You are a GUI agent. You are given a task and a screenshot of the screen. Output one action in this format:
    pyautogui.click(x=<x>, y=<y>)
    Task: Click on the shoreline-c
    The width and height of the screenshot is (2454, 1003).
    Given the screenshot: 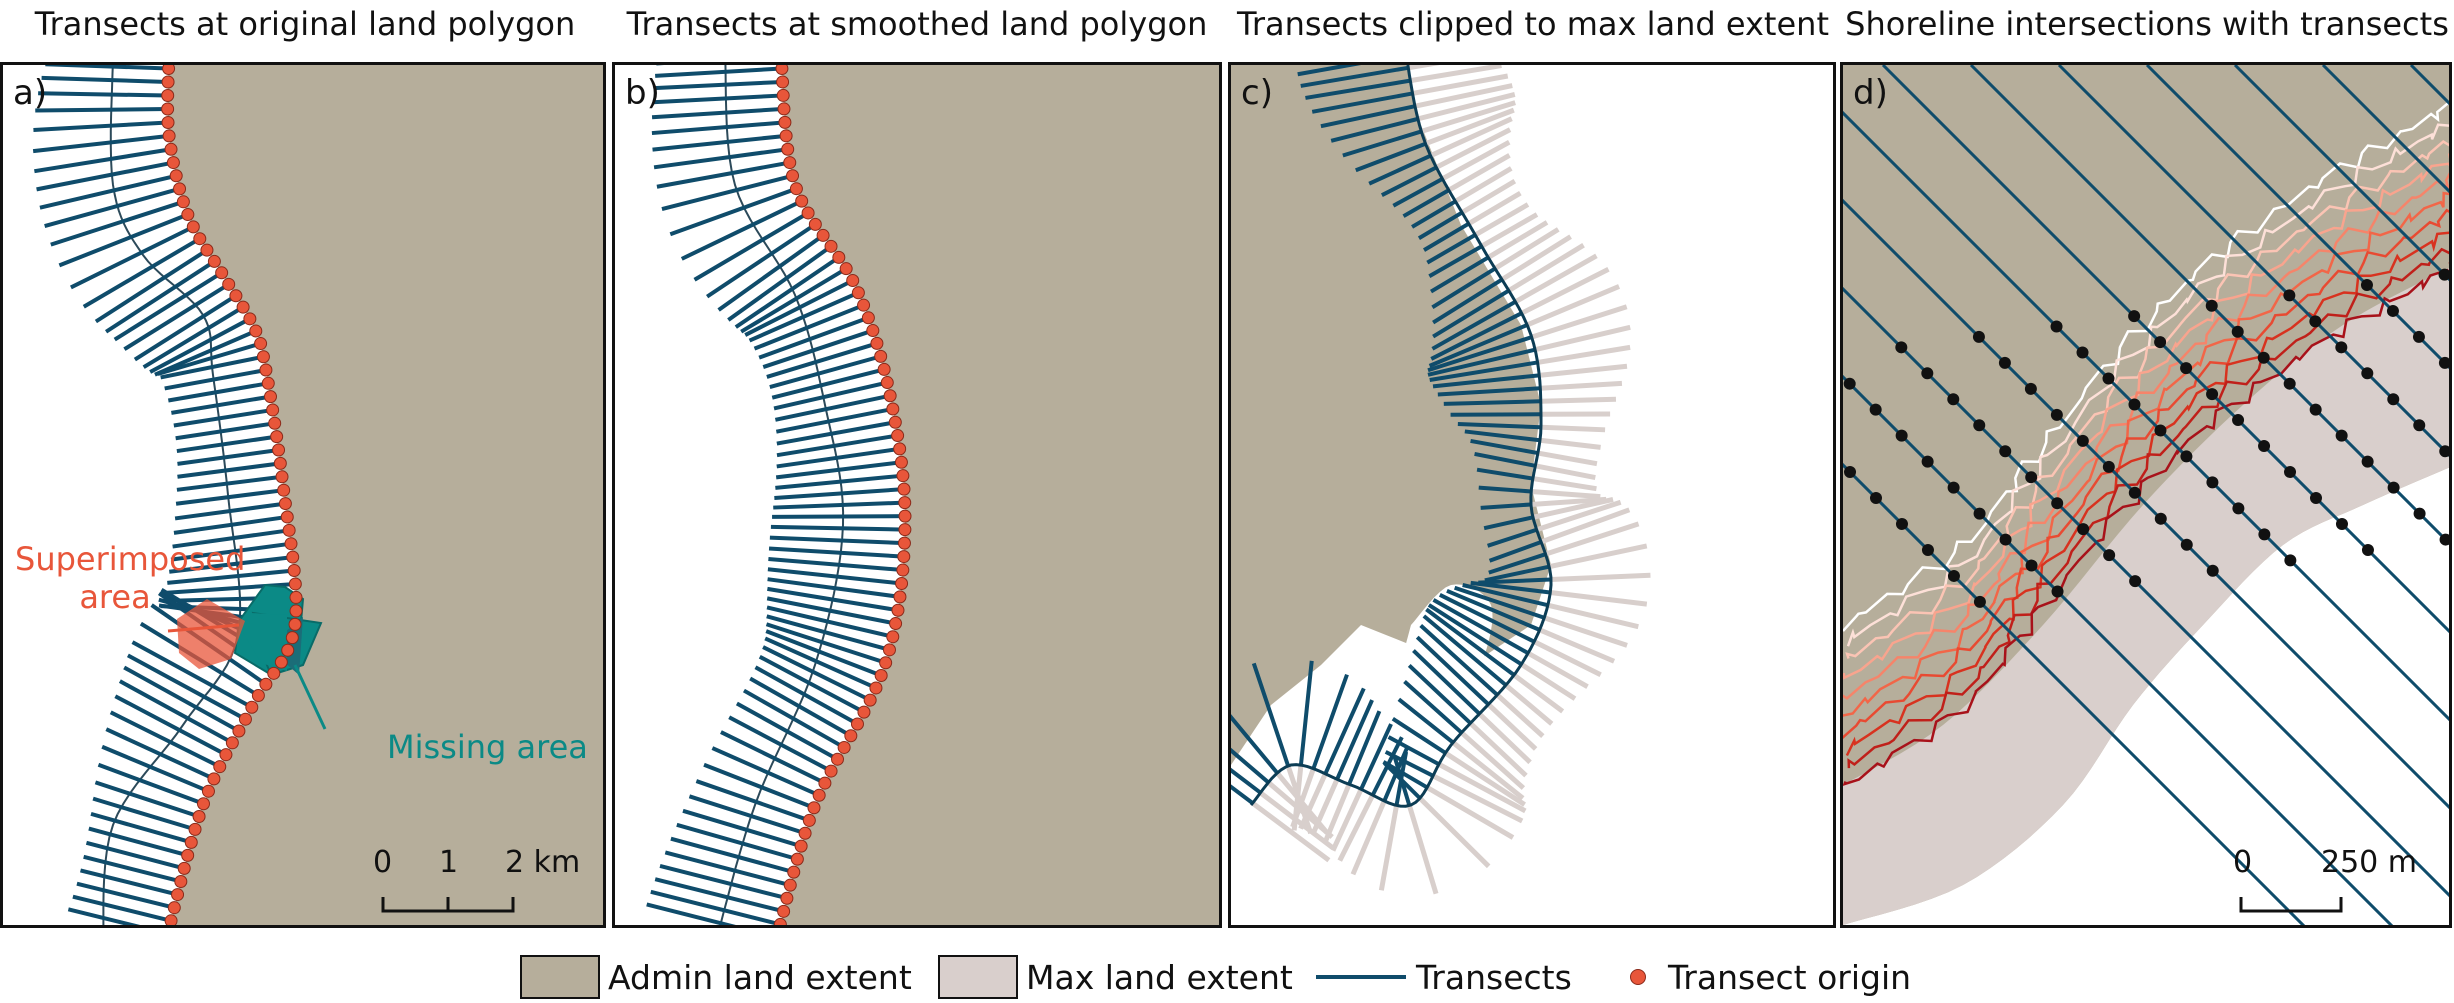 What is the action you would take?
    pyautogui.click(x=1401, y=436)
    